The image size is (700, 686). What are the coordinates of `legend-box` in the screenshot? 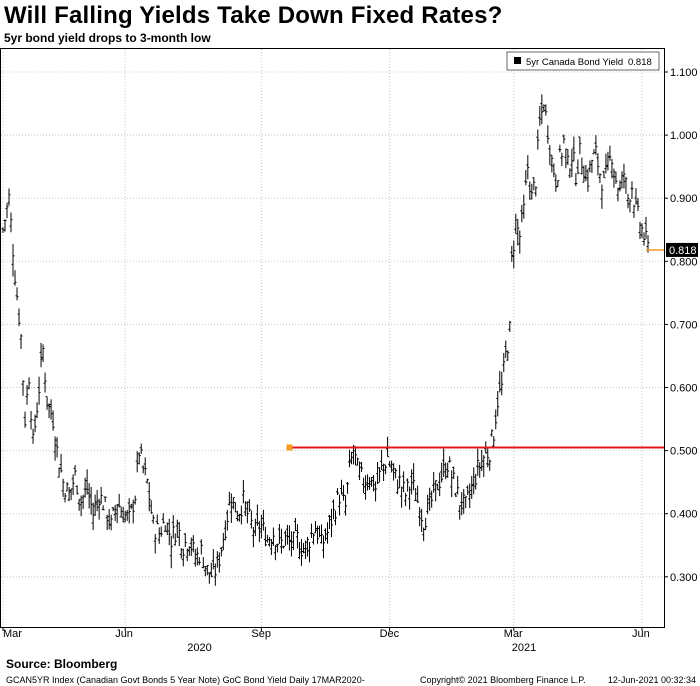 It's located at (583, 61).